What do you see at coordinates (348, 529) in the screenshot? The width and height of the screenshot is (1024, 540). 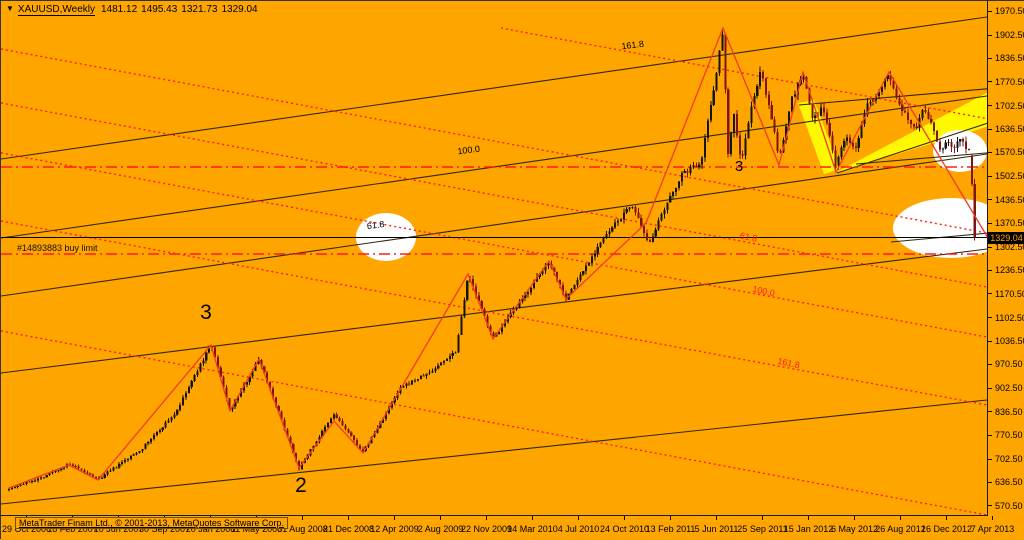 I see `date-tick-label: 21 Dec 2008` at bounding box center [348, 529].